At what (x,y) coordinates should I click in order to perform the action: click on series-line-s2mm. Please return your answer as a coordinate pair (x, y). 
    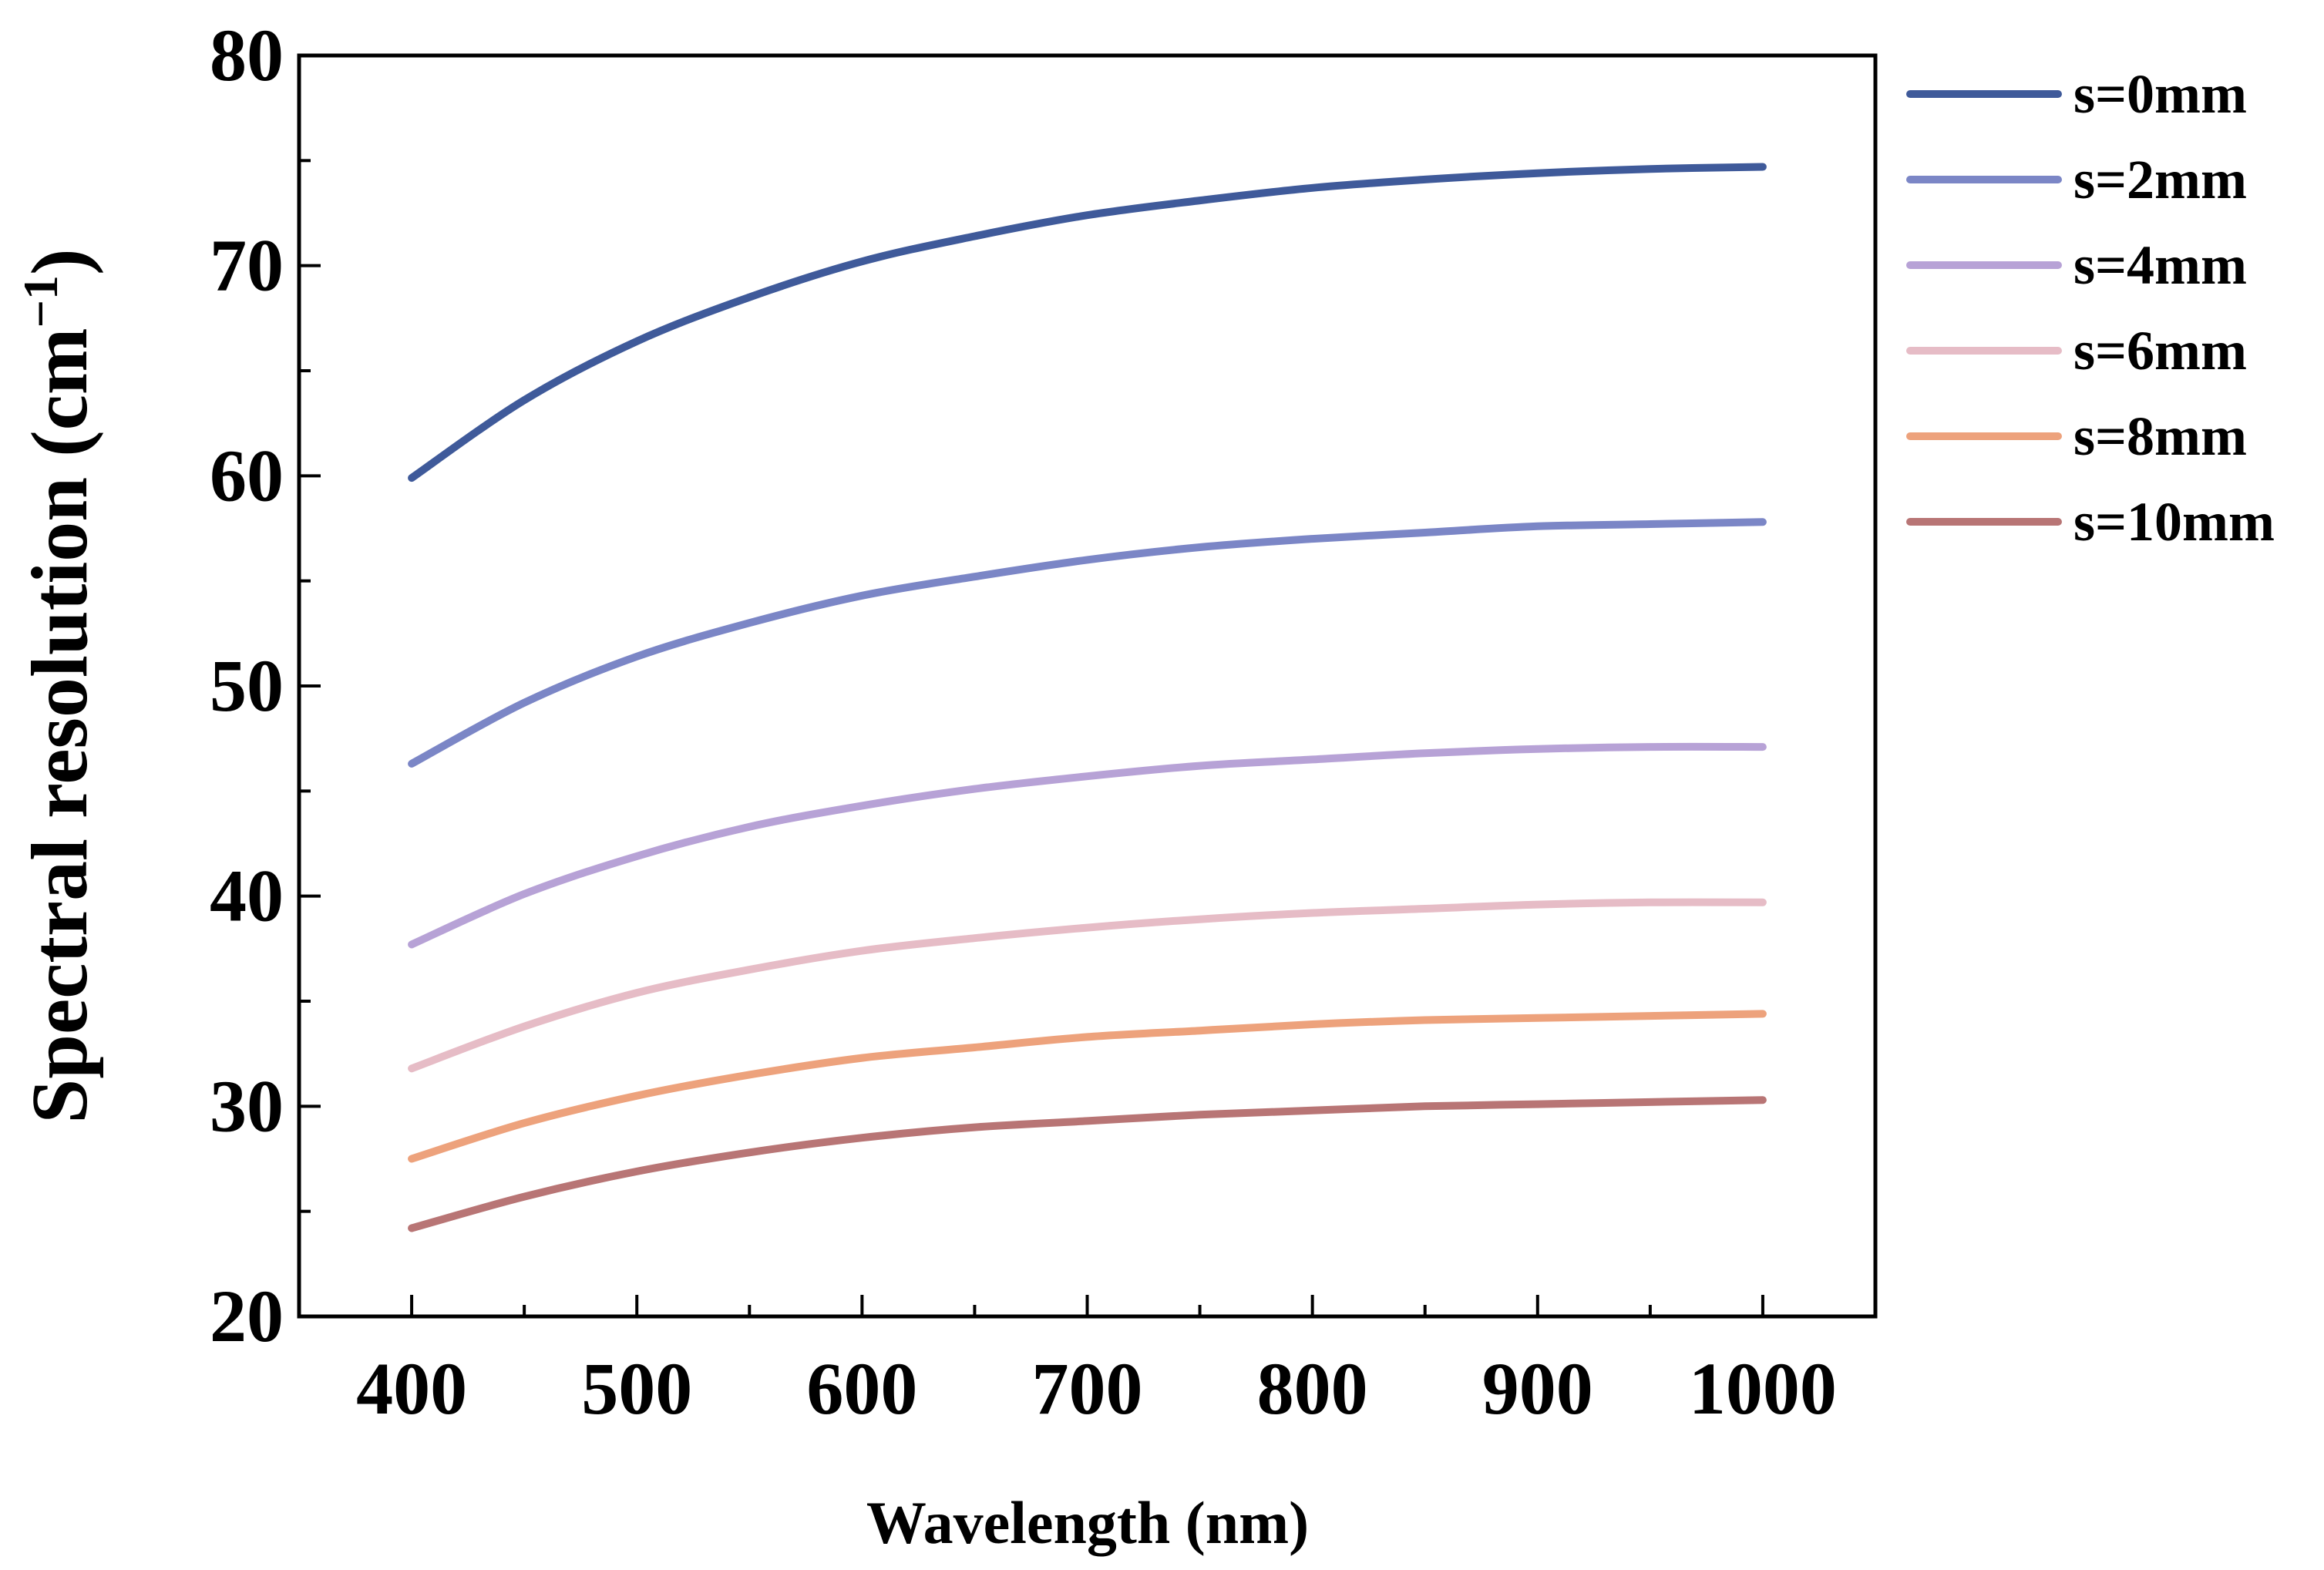
    Looking at the image, I should click on (1087, 643).